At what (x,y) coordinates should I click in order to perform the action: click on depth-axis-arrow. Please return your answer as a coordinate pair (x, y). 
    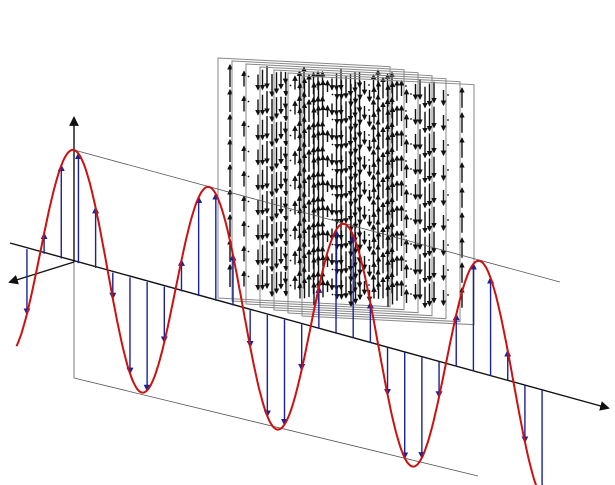
    Looking at the image, I should click on (41, 273).